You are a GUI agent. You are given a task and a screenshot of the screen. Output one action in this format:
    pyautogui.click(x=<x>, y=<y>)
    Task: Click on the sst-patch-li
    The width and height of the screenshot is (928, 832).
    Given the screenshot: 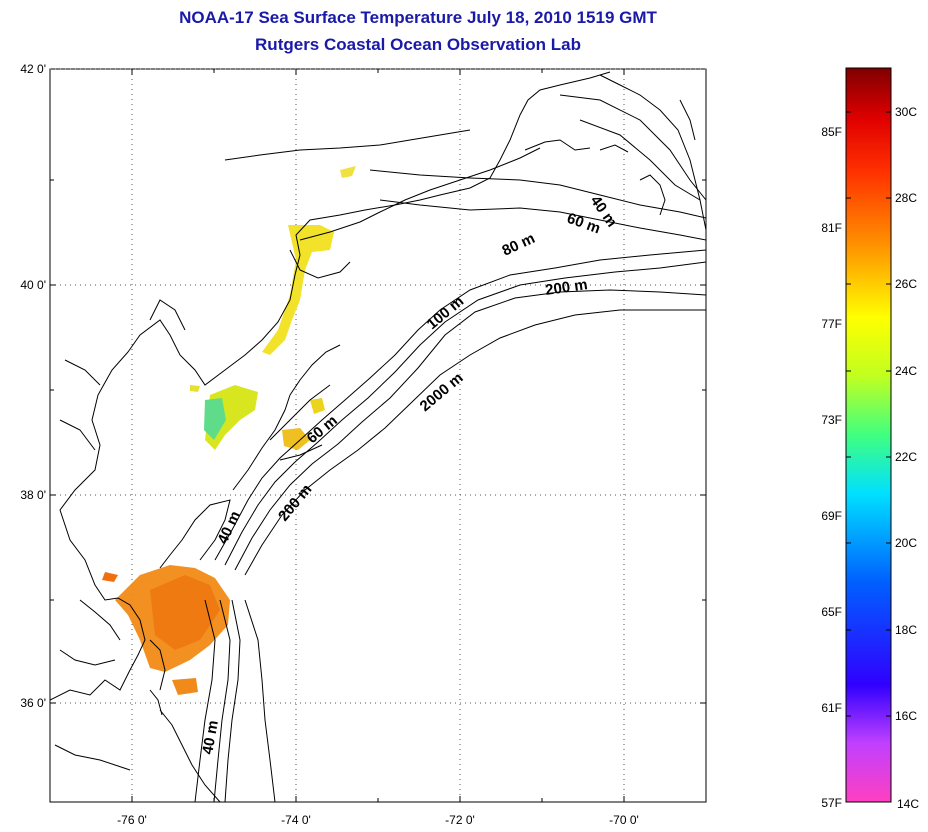 What is the action you would take?
    pyautogui.click(x=348, y=172)
    